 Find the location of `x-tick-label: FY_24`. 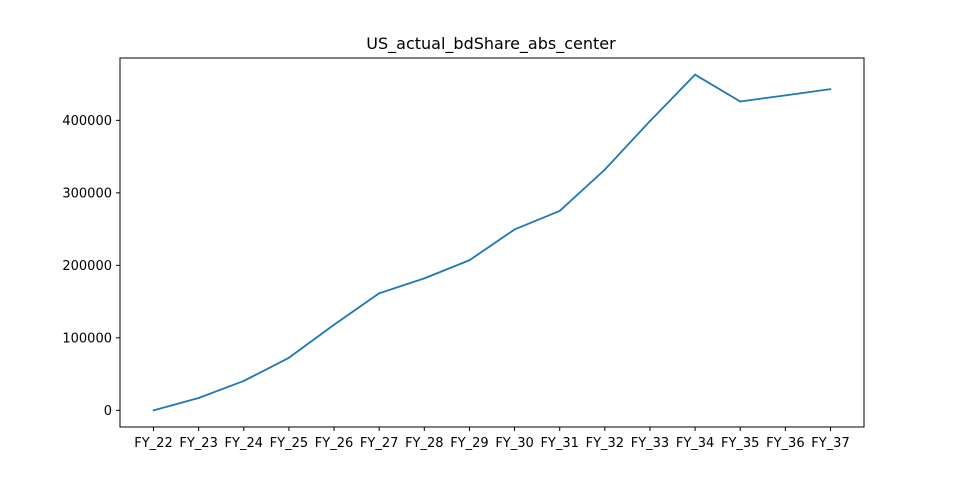

x-tick-label: FY_24 is located at coordinates (244, 443).